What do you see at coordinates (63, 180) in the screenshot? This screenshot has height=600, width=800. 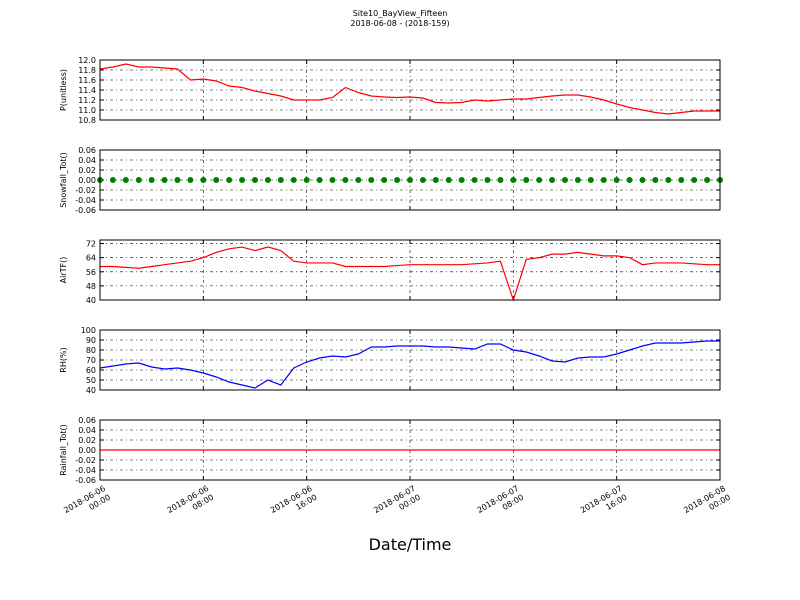 I see `y-axis-label: Snowfall_Tot()` at bounding box center [63, 180].